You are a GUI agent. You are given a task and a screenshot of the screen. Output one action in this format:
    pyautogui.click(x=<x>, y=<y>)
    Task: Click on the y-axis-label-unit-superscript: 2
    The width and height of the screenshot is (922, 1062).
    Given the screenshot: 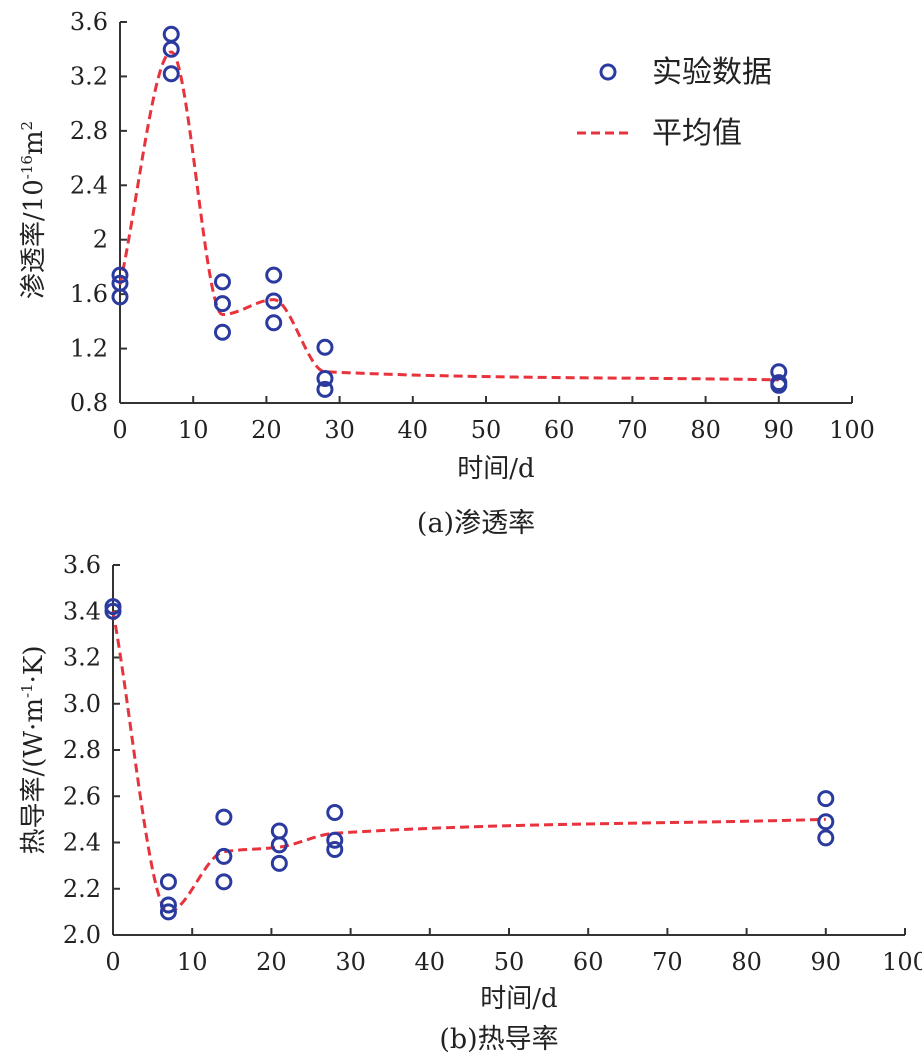 What is the action you would take?
    pyautogui.click(x=27, y=126)
    